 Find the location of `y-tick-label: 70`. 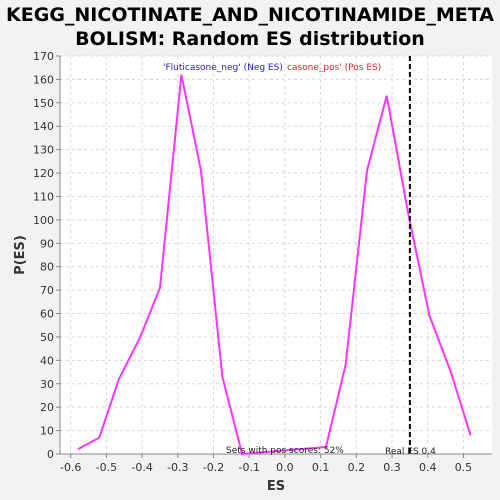

y-tick-label: 70 is located at coordinates (47, 290).